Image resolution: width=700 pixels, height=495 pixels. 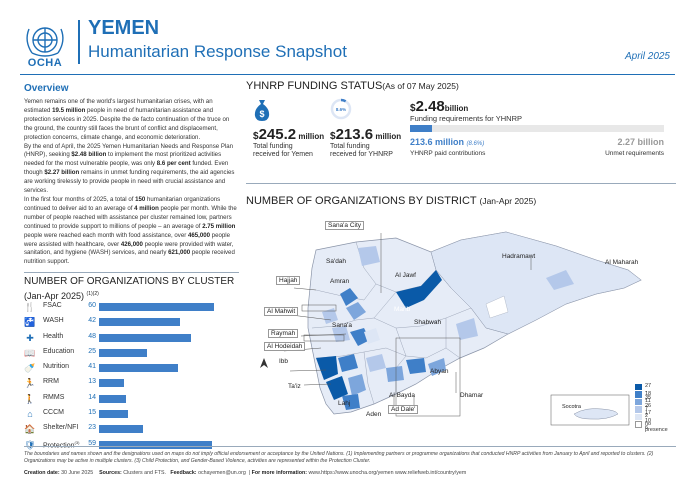 I want to click on funding-title-note: (As of 07 May 2025), so click(x=420, y=86).